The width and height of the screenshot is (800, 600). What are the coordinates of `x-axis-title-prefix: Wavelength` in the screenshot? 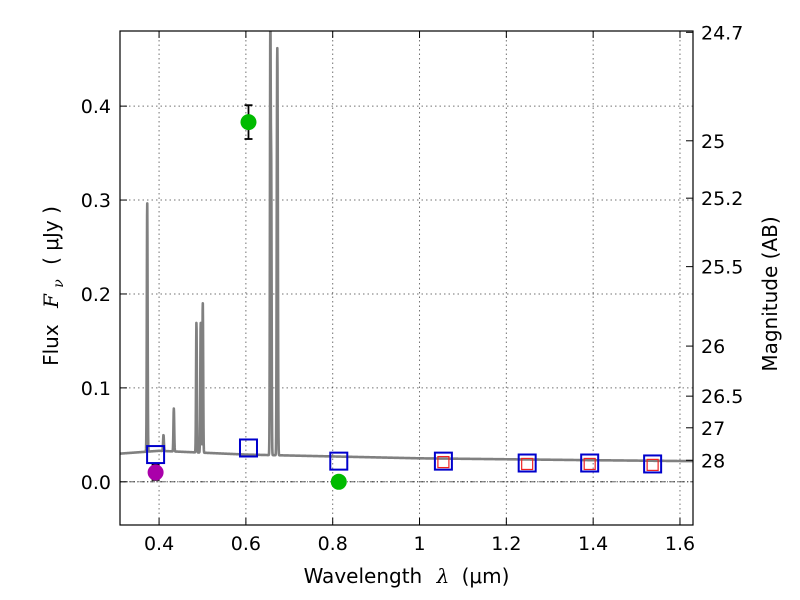 It's located at (363, 576).